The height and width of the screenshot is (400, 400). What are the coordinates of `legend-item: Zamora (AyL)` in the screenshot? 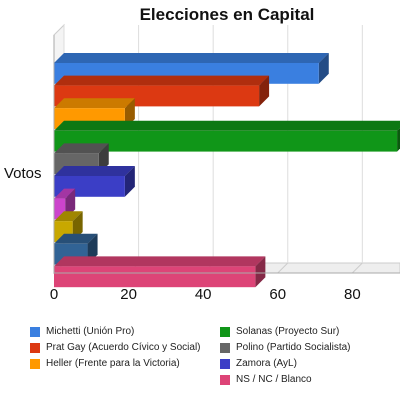 It's located at (258, 363).